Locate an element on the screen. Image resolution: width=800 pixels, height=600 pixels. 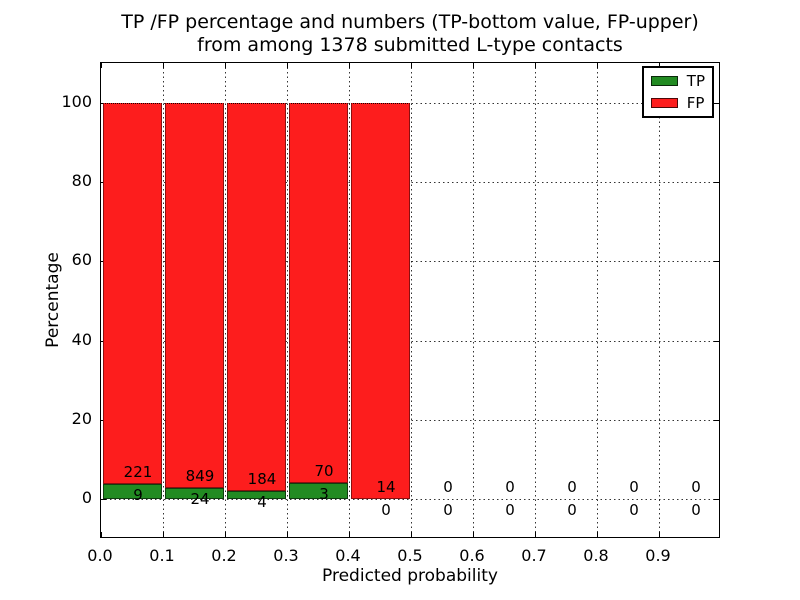
y-tick-label: 60 is located at coordinates (81, 260).